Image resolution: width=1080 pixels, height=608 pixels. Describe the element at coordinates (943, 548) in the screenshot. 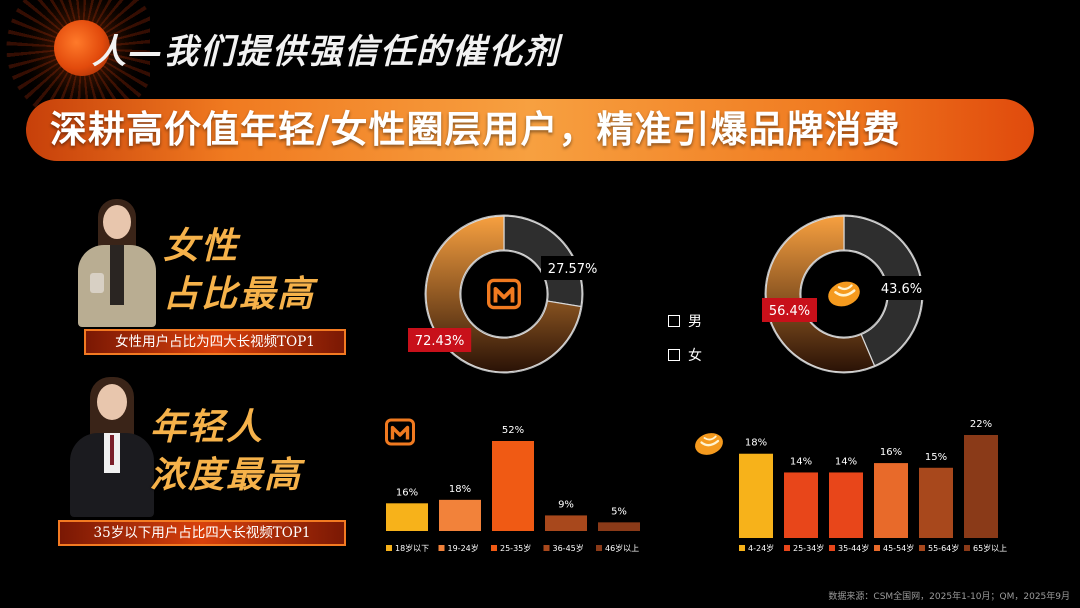

I see `legend-label-5: 55-64岁` at that location.